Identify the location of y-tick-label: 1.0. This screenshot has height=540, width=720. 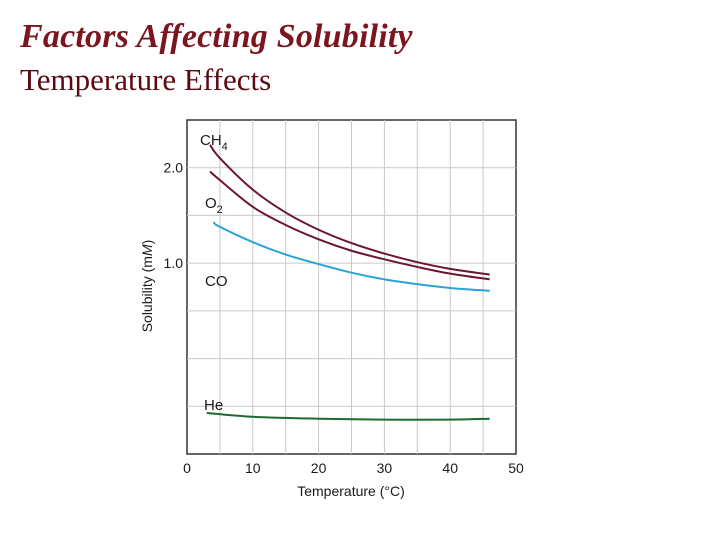
(174, 263).